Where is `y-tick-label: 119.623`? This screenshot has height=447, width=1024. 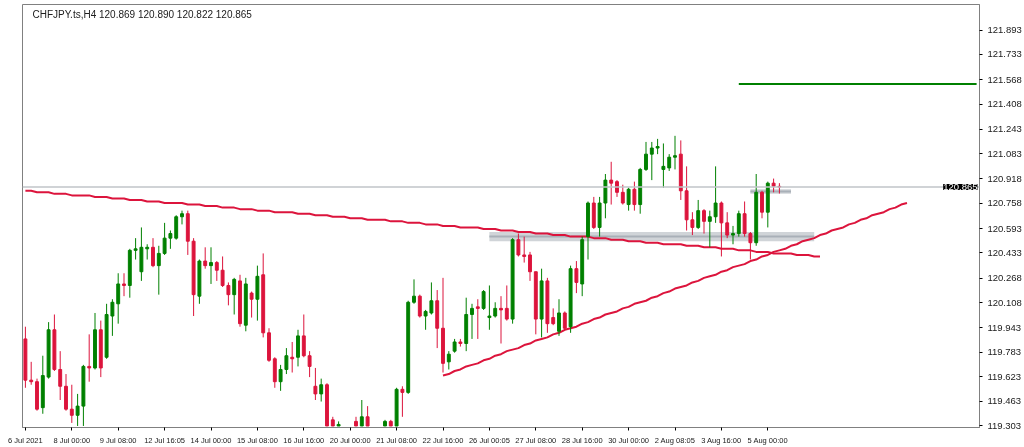
y-tick-label: 119.623 is located at coordinates (1004, 376).